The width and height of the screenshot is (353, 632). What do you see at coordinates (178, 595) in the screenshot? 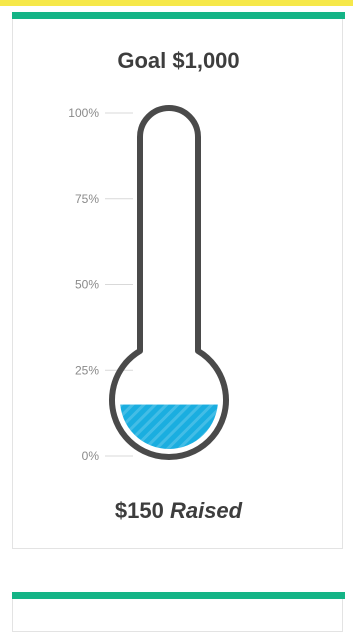
I see `next-card-accent-bar` at bounding box center [178, 595].